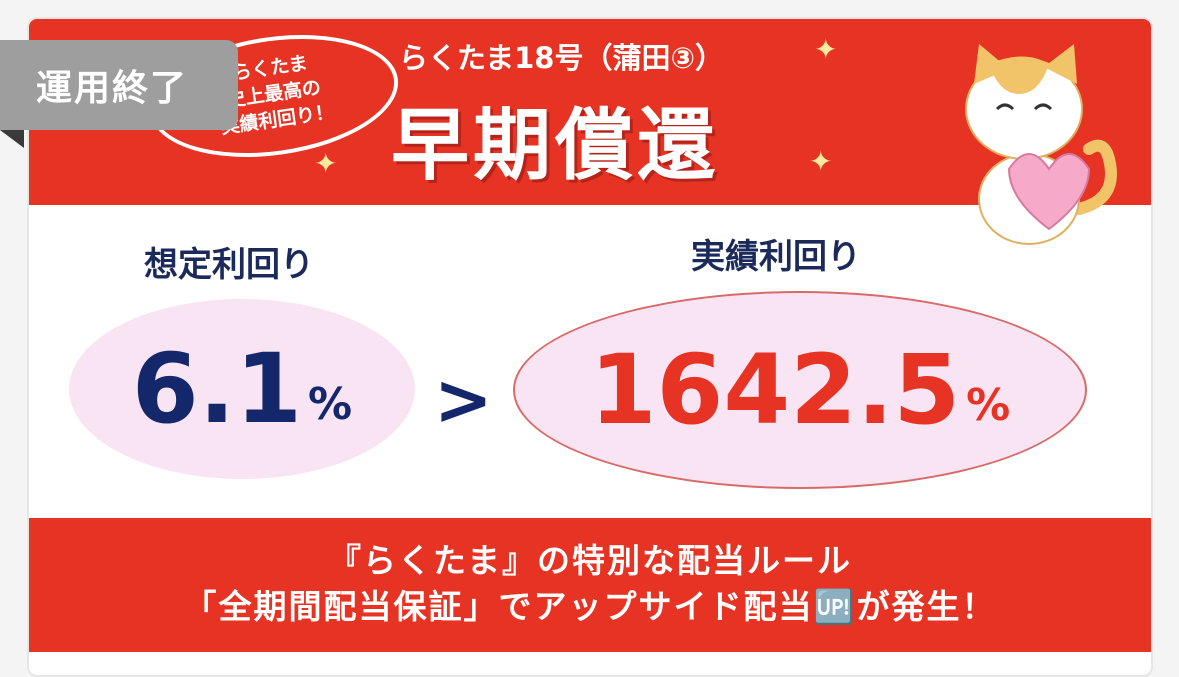 Image resolution: width=1179 pixels, height=677 pixels. What do you see at coordinates (775, 390) in the screenshot?
I see `actual-yield-number: 1642.5` at bounding box center [775, 390].